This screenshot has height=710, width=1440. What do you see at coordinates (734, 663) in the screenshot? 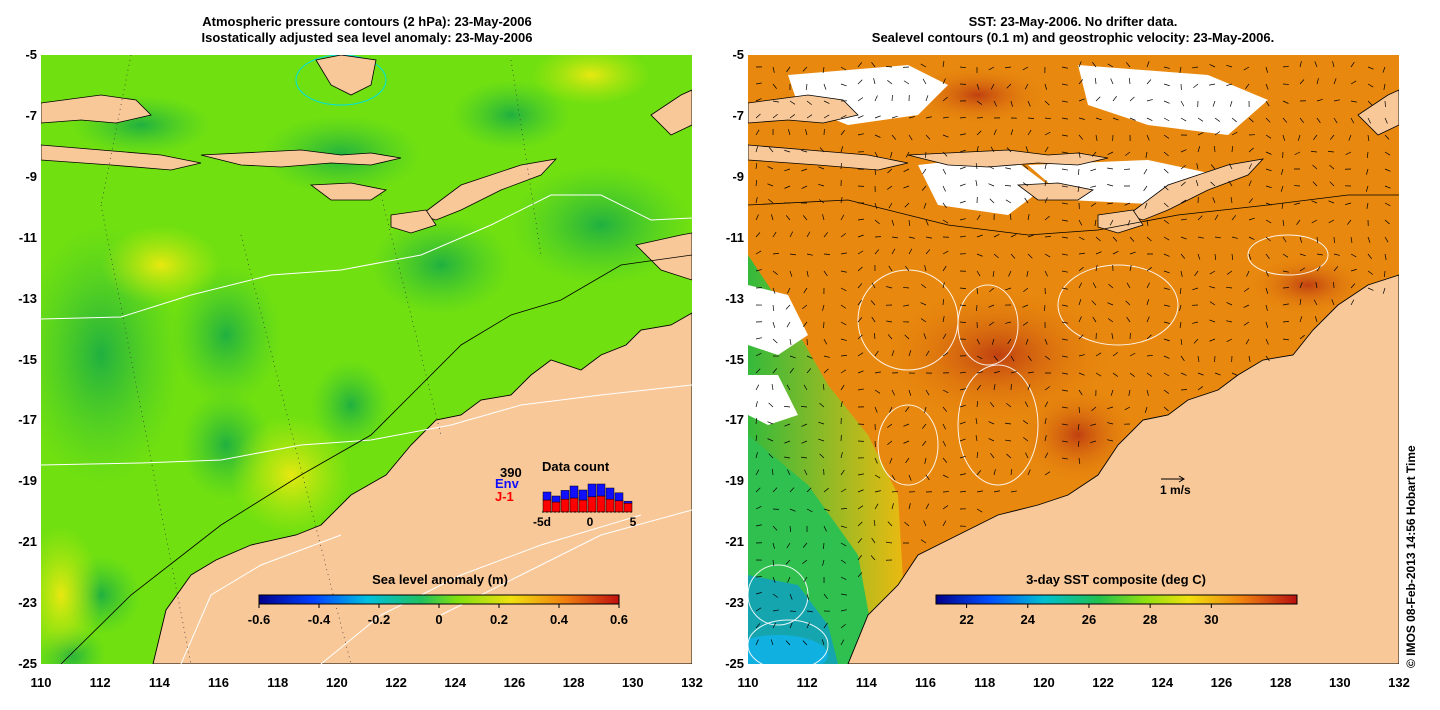
I see `latitude-tick-label: -25` at bounding box center [734, 663].